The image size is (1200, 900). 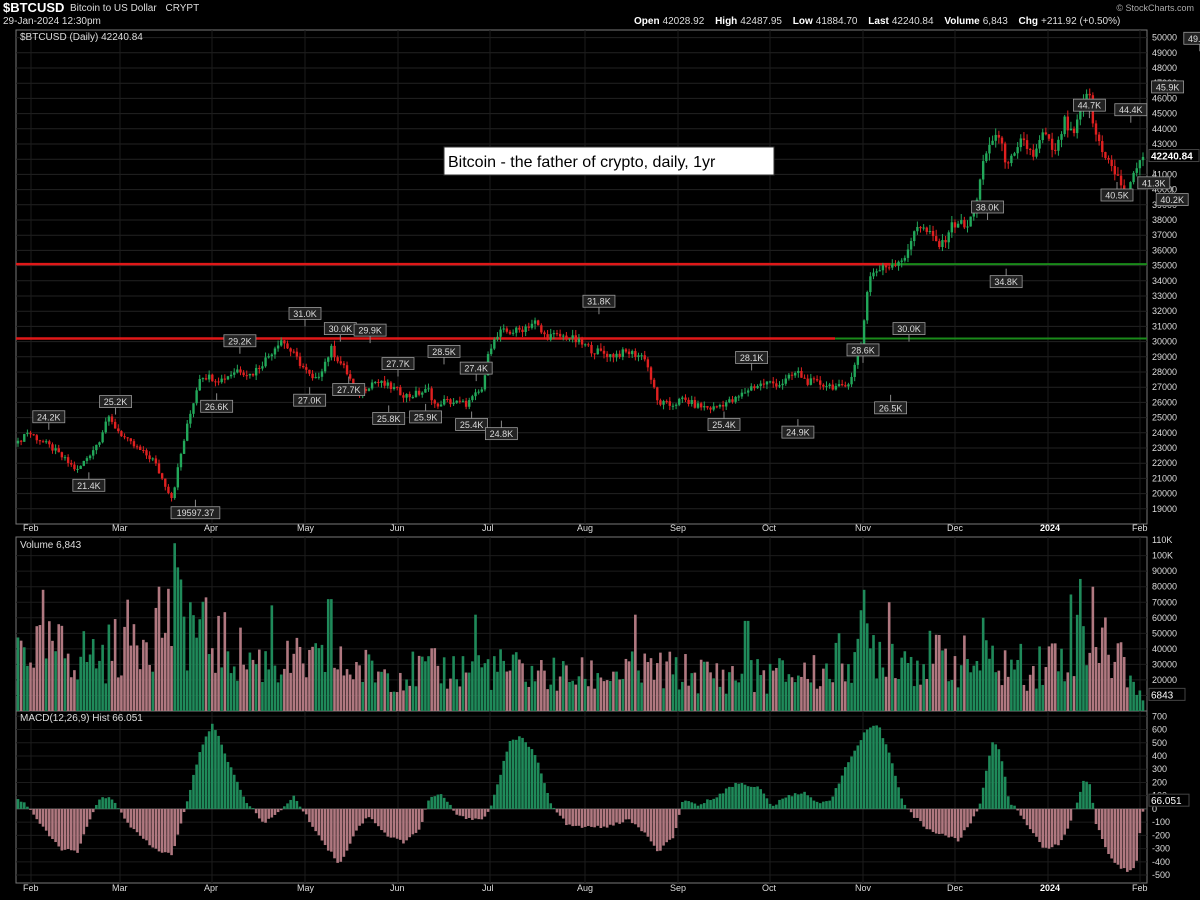 I want to click on last-value: 42240.84, so click(x=912, y=21).